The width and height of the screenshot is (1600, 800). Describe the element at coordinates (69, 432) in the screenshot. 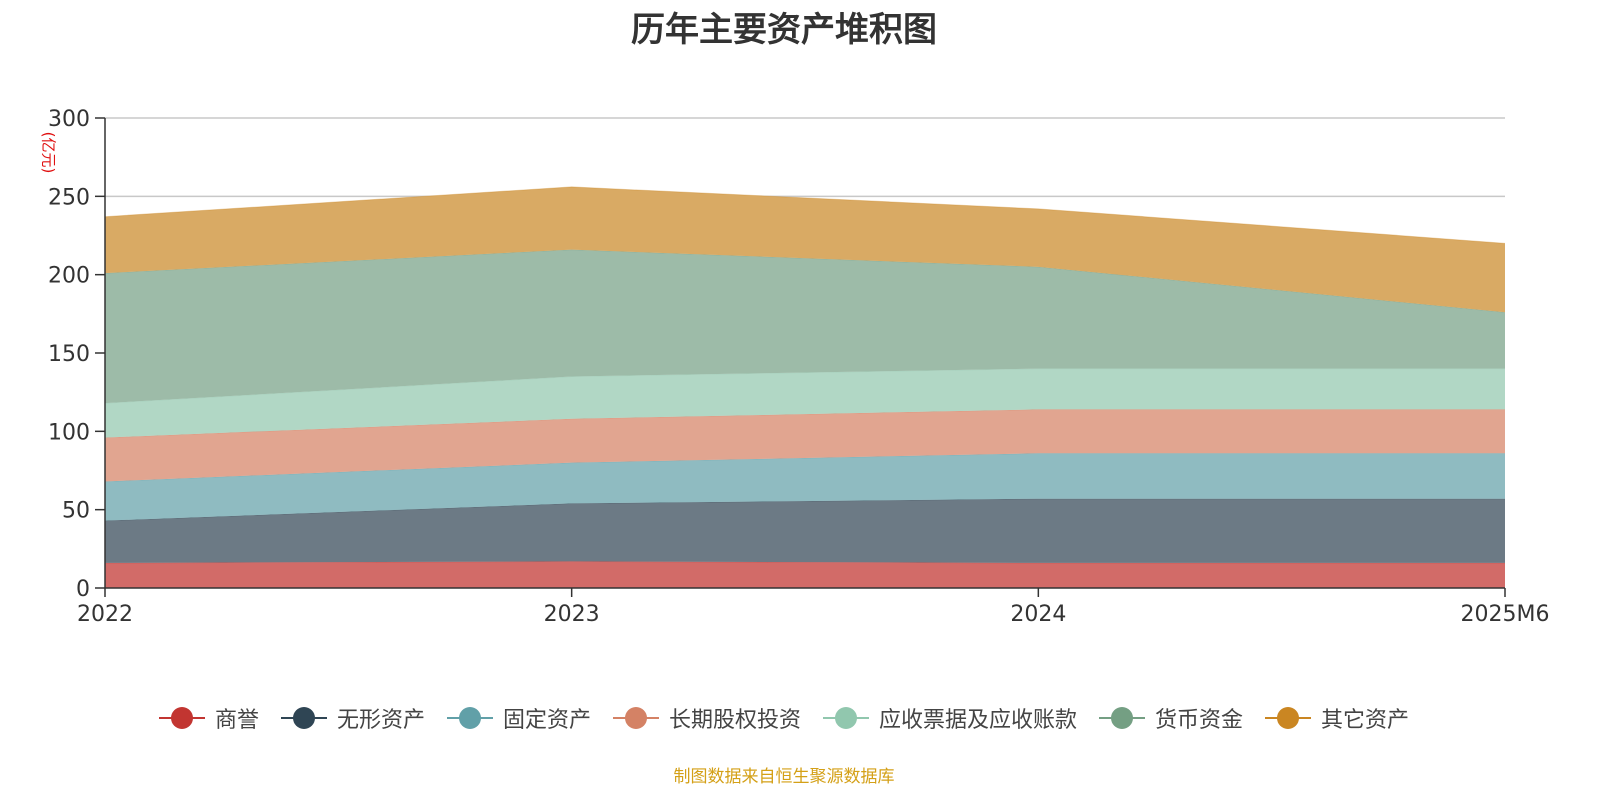

I see `y-tick-label: 100` at that location.